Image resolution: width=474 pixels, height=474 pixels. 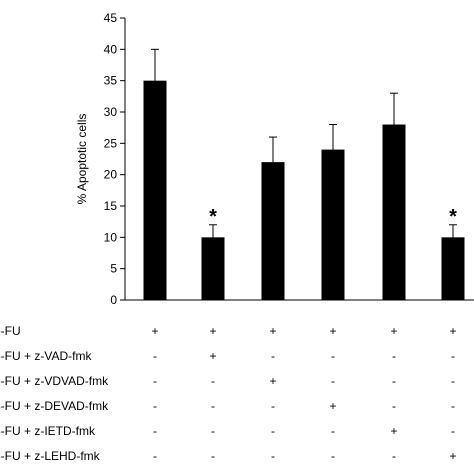 I want to click on treatment-mark-r4-c3: -, so click(x=273, y=406).